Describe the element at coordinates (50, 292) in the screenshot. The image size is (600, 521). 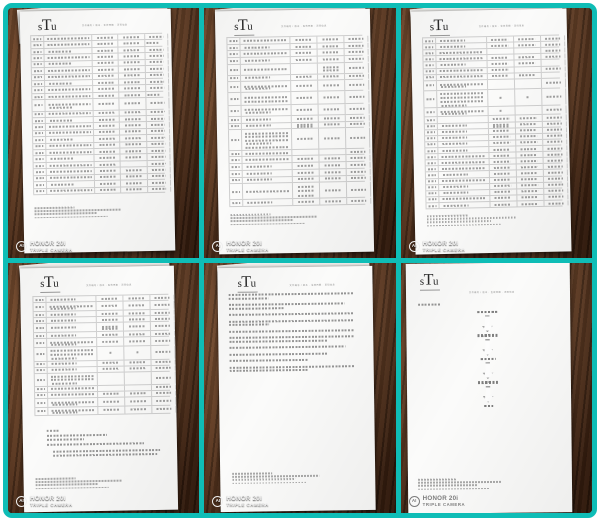
I see `logo-underline` at that location.